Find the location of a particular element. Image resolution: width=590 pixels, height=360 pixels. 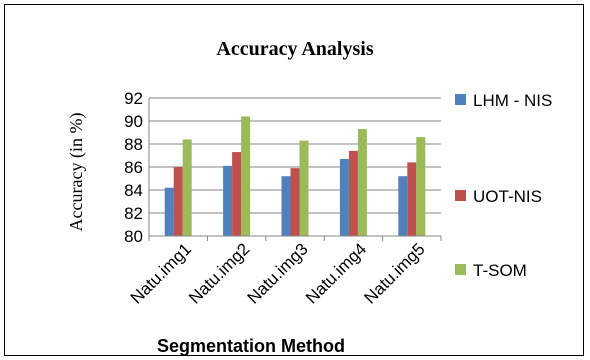

y-tick-label: 80 is located at coordinates (133, 236).